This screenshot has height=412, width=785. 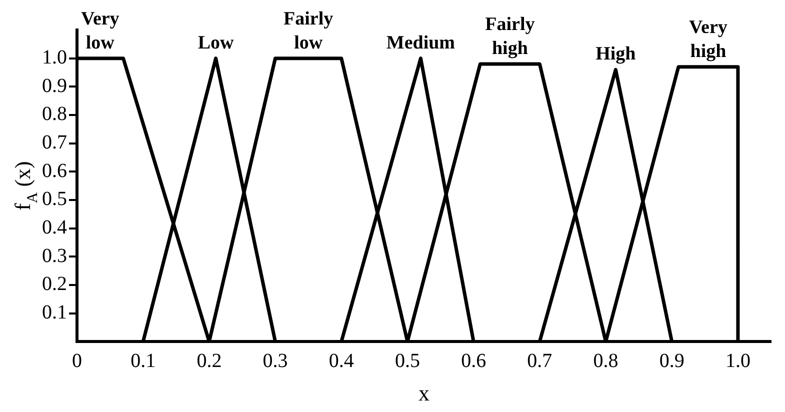 I want to click on x-tick-label: 0.1, so click(x=143, y=361).